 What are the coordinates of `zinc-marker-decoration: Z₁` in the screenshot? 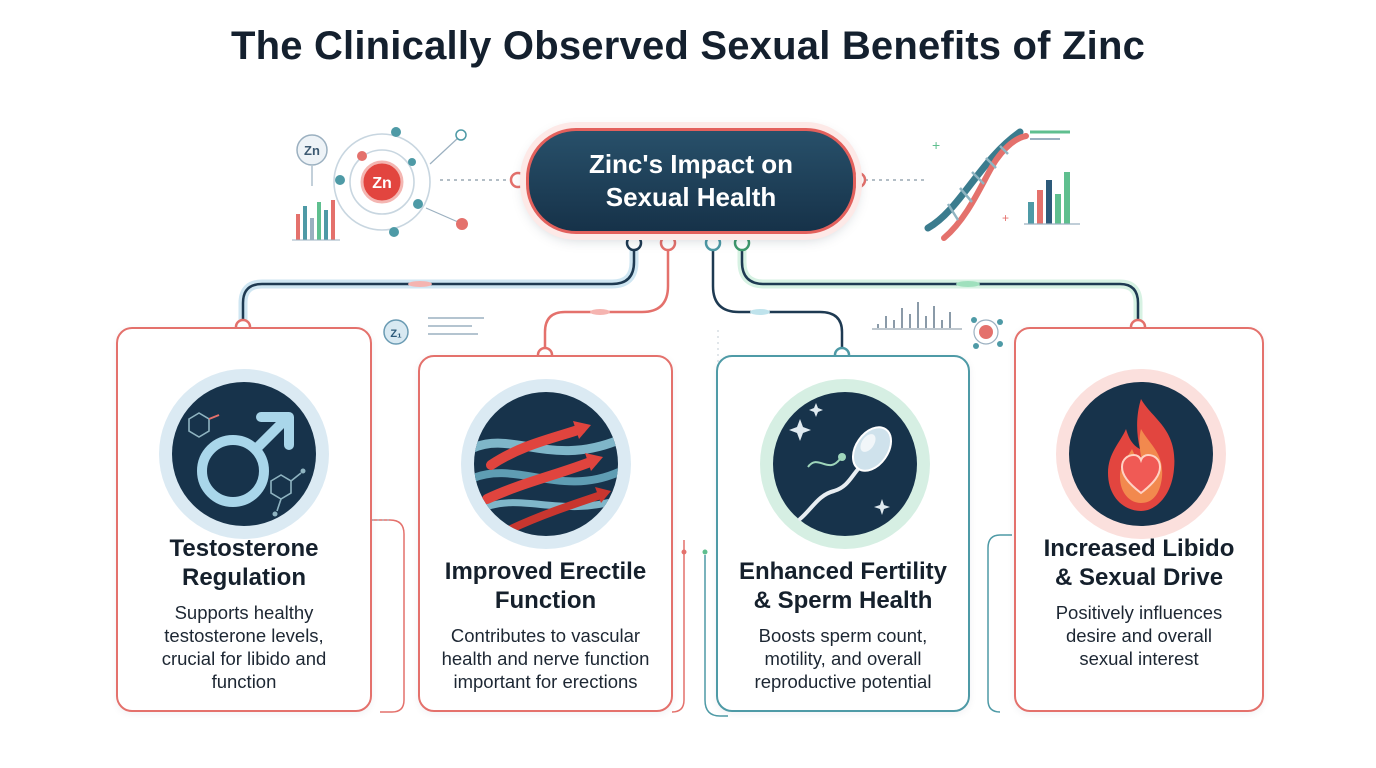 It's located at (433, 331).